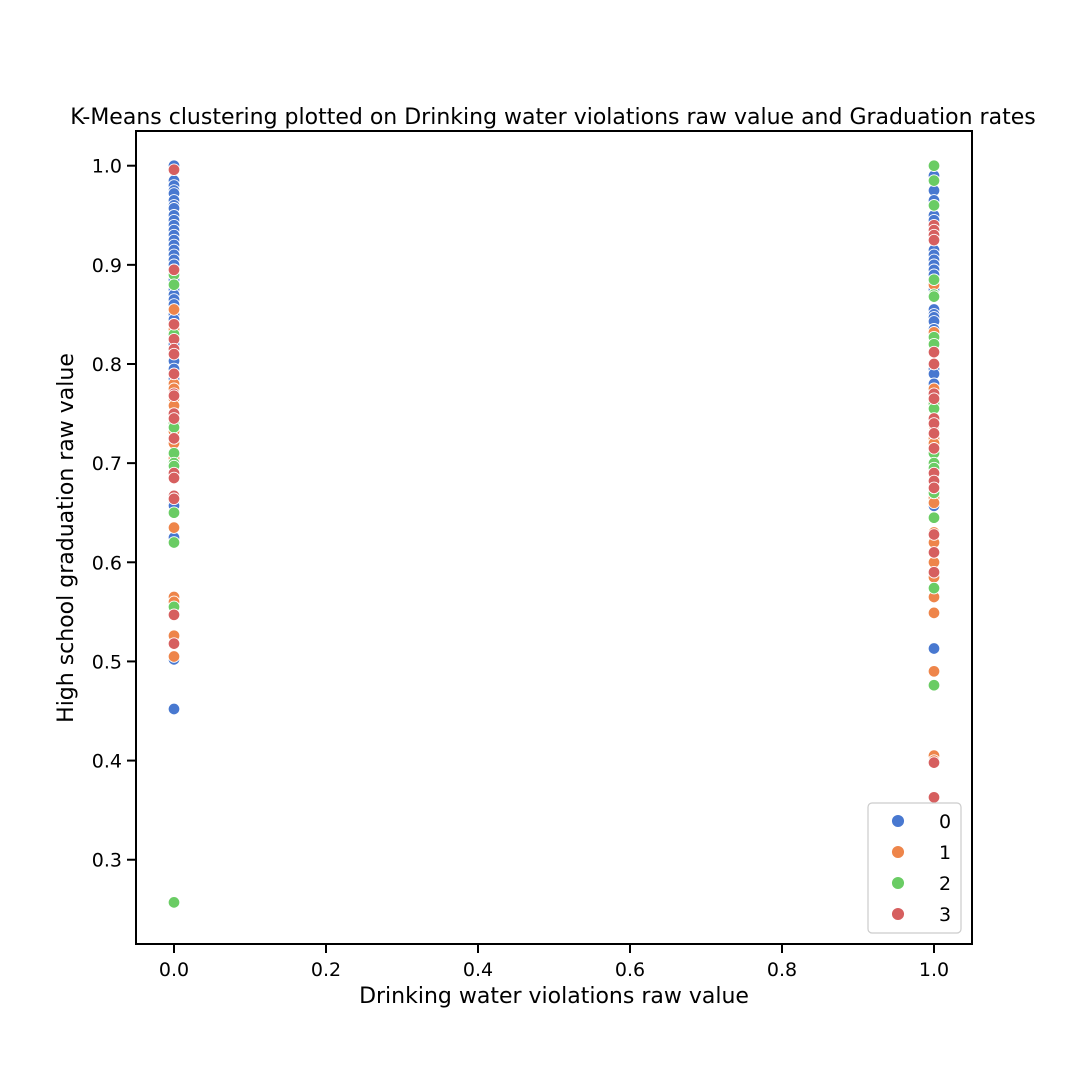 The image size is (1080, 1080). Describe the element at coordinates (921, 868) in the screenshot. I see `legend-items: 0 1 2 3` at that location.